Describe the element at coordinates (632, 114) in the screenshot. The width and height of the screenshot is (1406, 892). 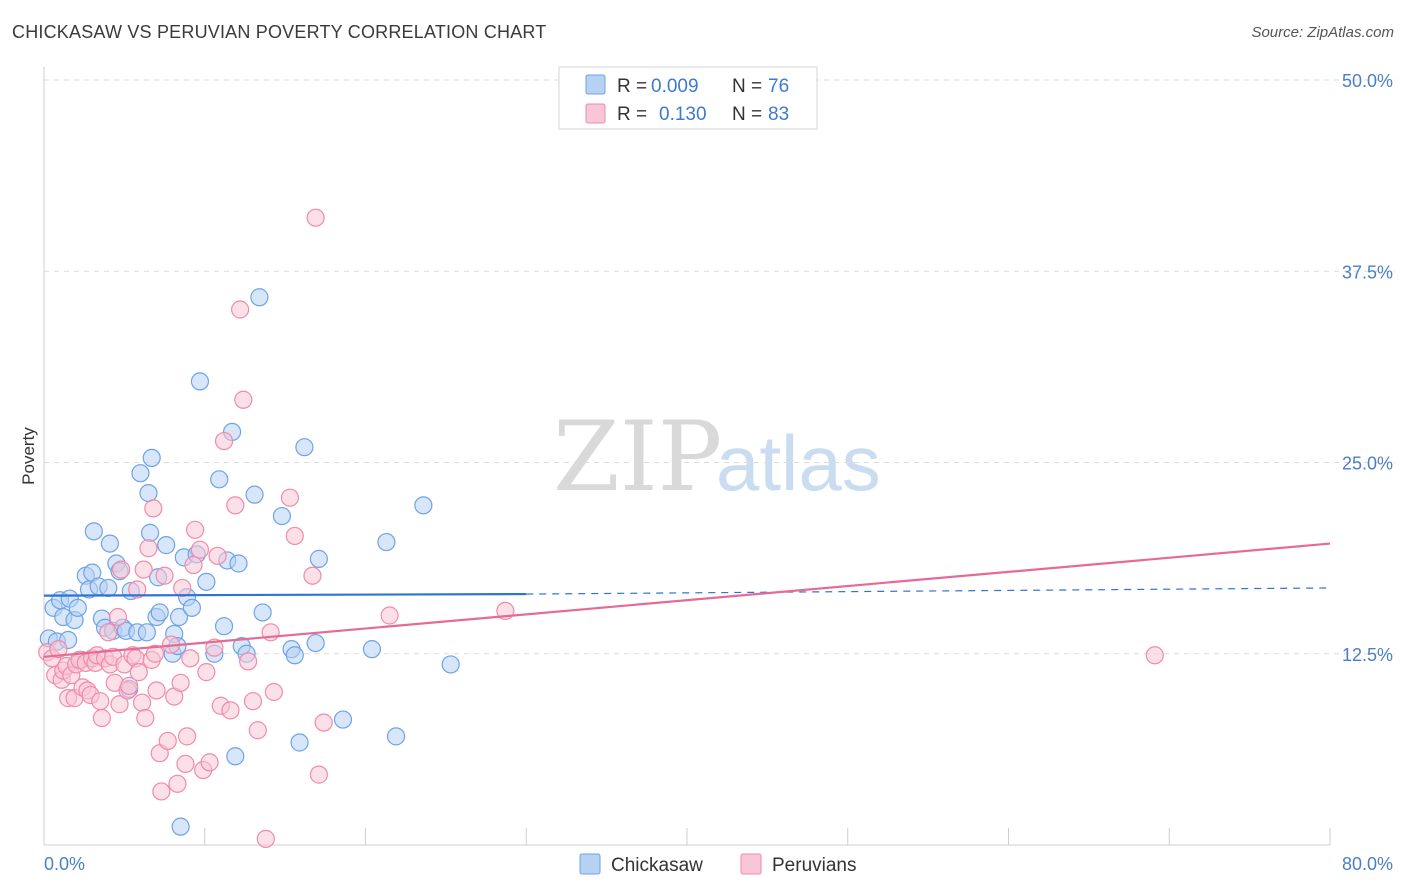
I see `legend-r-label-2: R =` at that location.